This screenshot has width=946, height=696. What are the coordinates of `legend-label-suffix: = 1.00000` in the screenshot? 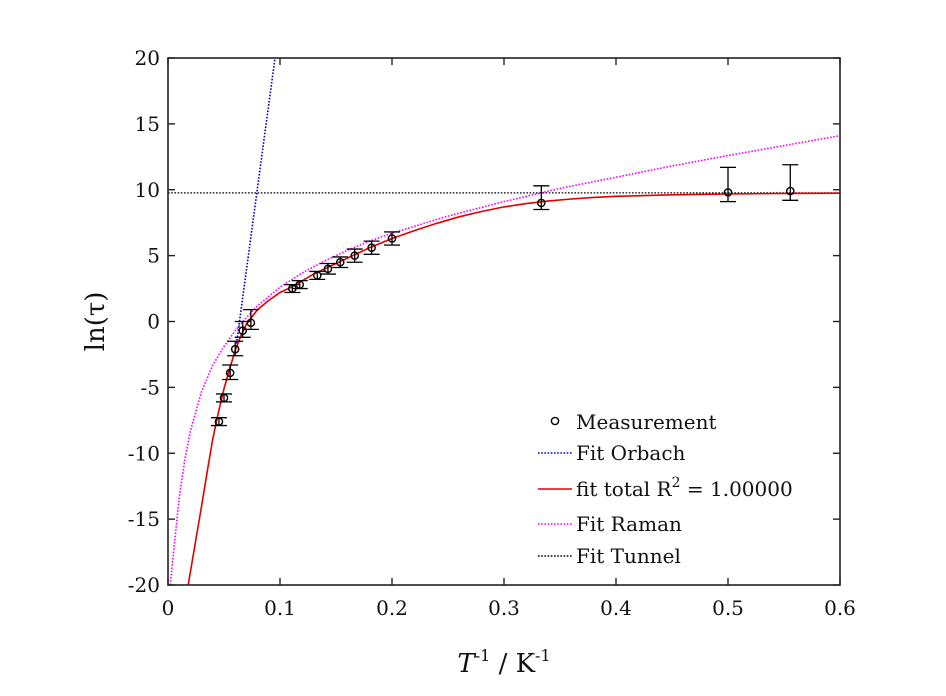 It's located at (737, 489).